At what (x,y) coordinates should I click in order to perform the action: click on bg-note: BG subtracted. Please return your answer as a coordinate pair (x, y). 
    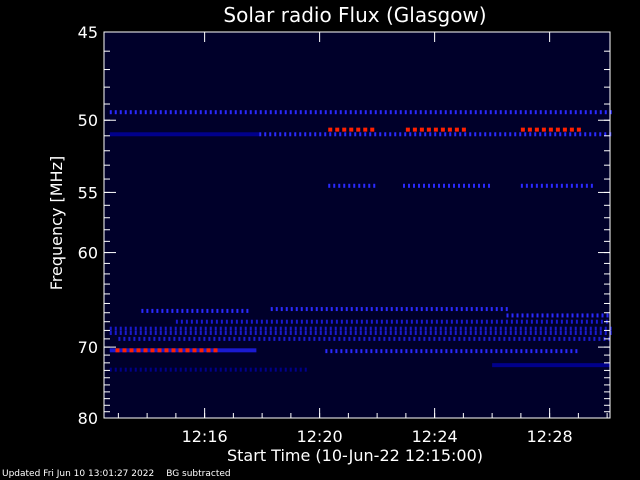
    Looking at the image, I should click on (198, 474).